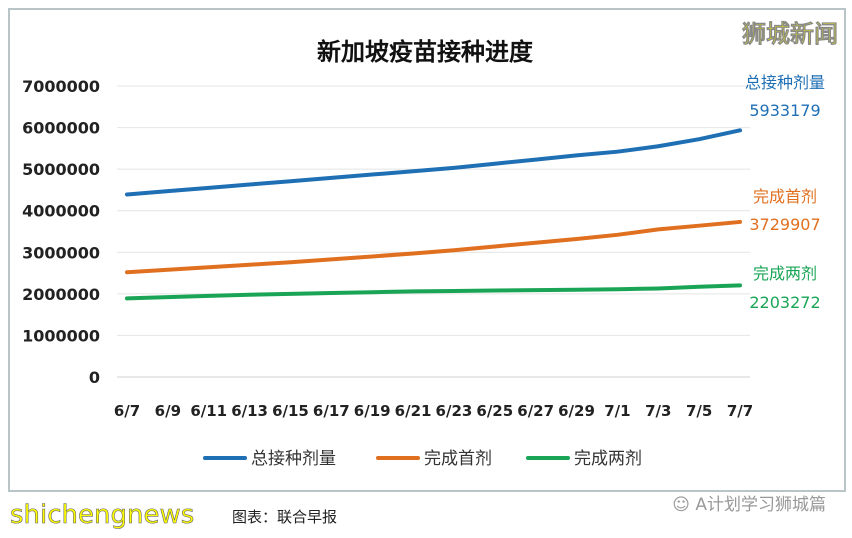 The image size is (852, 538). What do you see at coordinates (608, 459) in the screenshot?
I see `legend-label: 完成两剂` at bounding box center [608, 459].